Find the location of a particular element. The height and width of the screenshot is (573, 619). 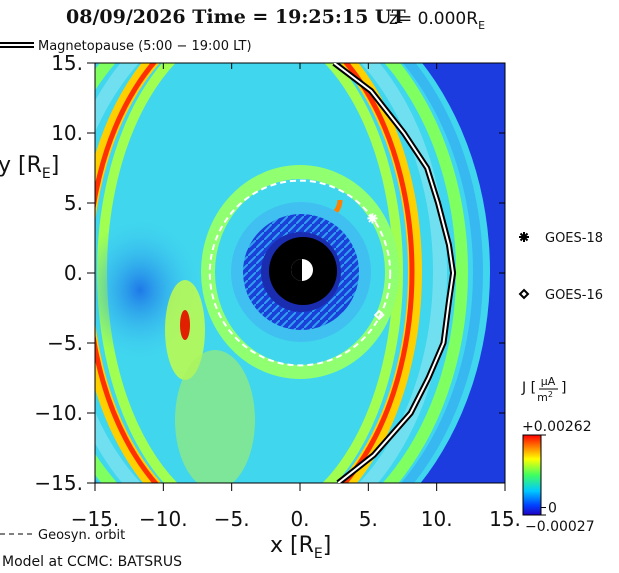

earth-night is located at coordinates (296, 270).